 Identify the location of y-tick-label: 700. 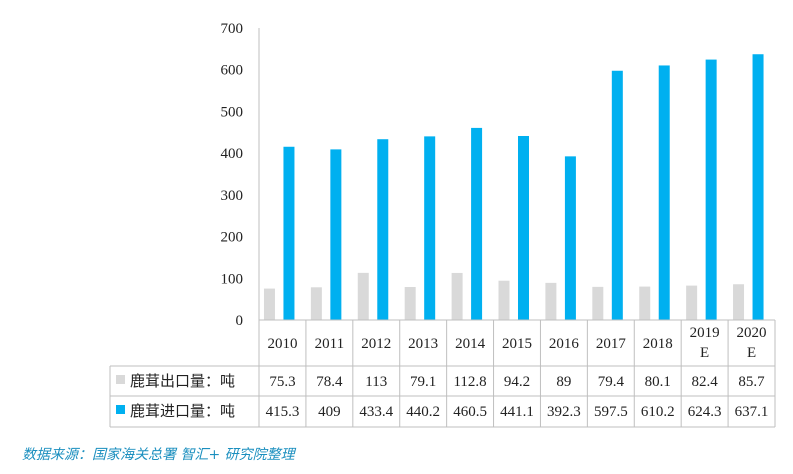
(232, 29).